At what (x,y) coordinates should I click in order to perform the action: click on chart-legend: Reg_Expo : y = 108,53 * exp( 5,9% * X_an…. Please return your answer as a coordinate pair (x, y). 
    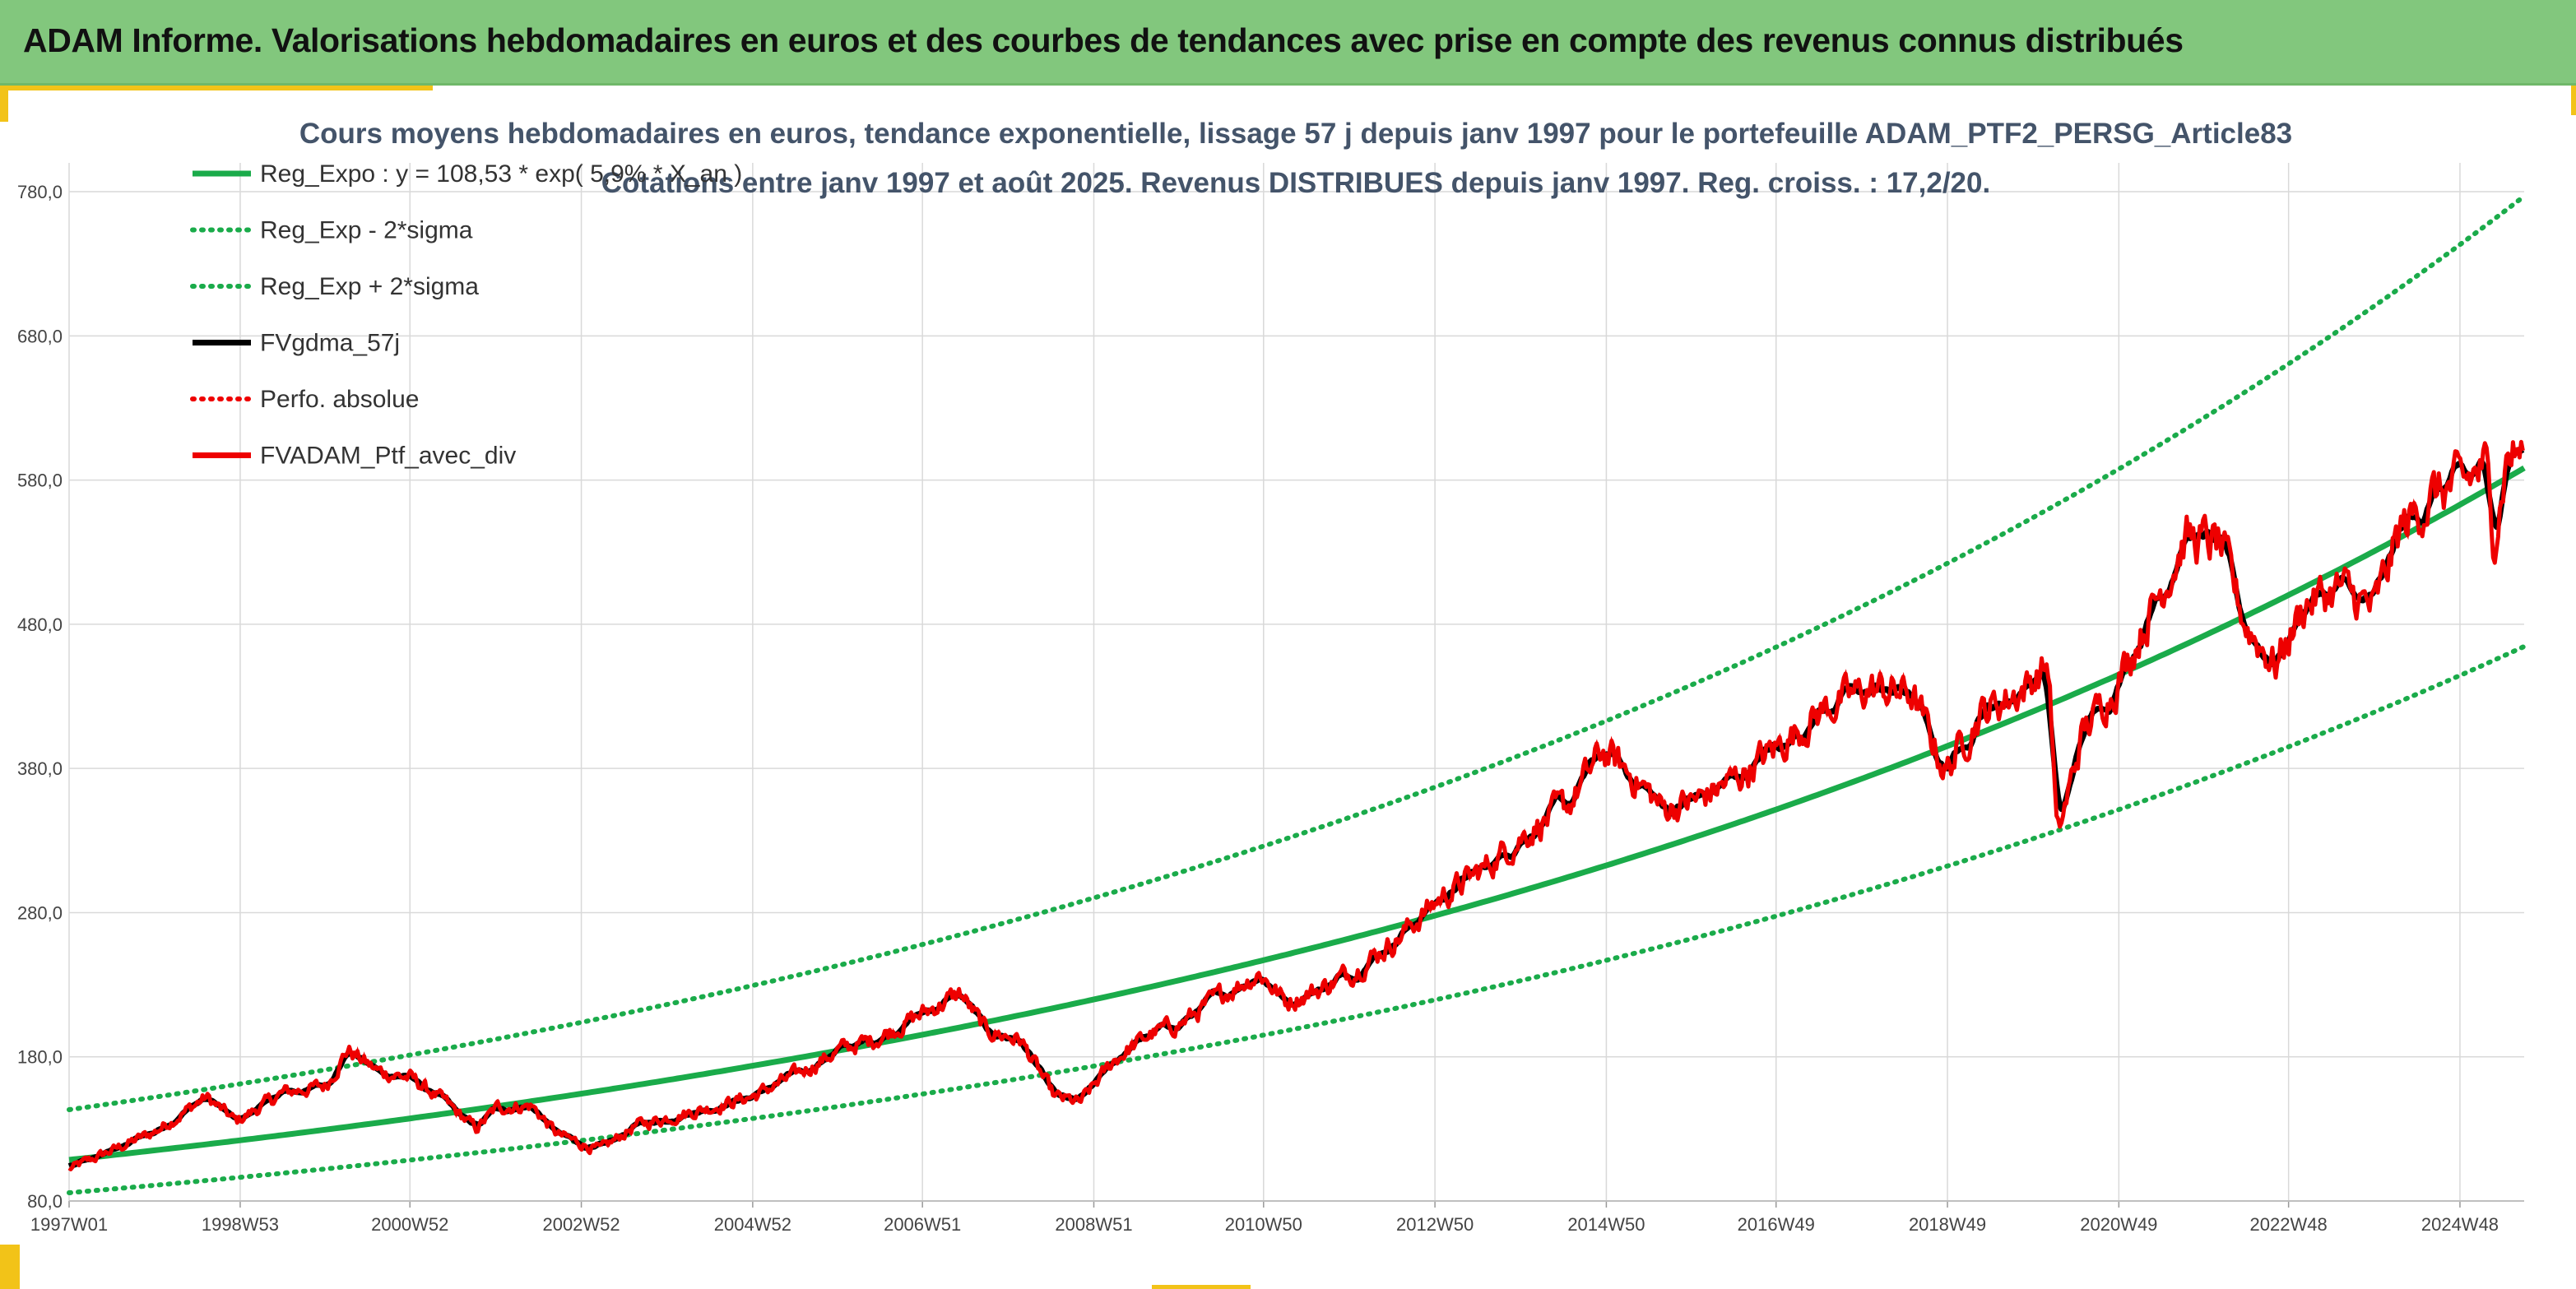
    Looking at the image, I should click on (466, 315).